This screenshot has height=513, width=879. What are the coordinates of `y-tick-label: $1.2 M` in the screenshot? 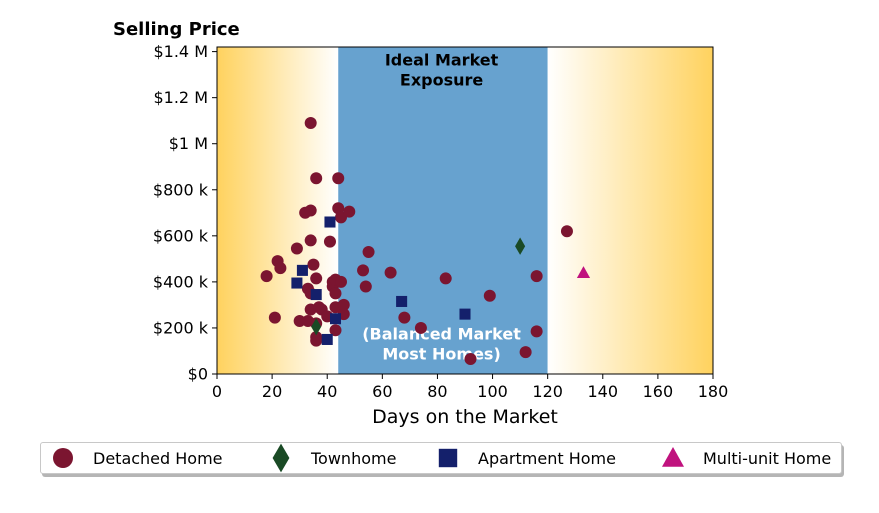 It's located at (180, 97).